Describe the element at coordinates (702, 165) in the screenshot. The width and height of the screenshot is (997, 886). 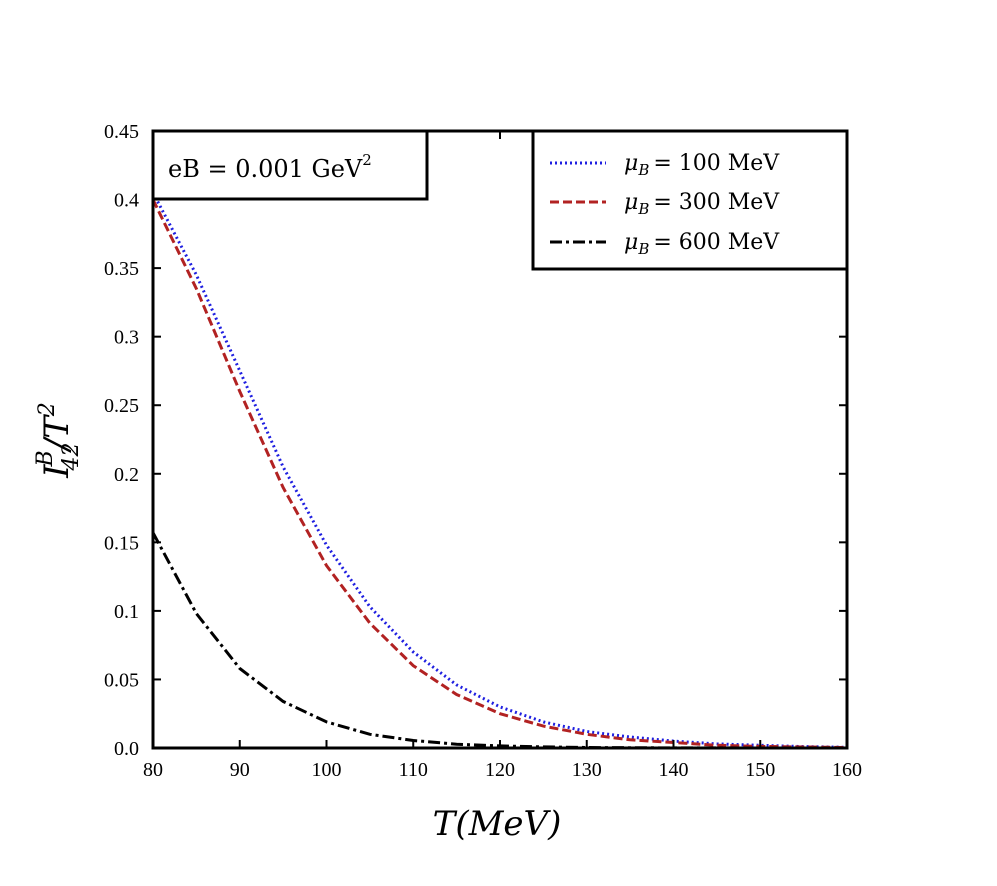
I see `svg-text:μB= 100 MeV: μB = 100 MeV` at that location.